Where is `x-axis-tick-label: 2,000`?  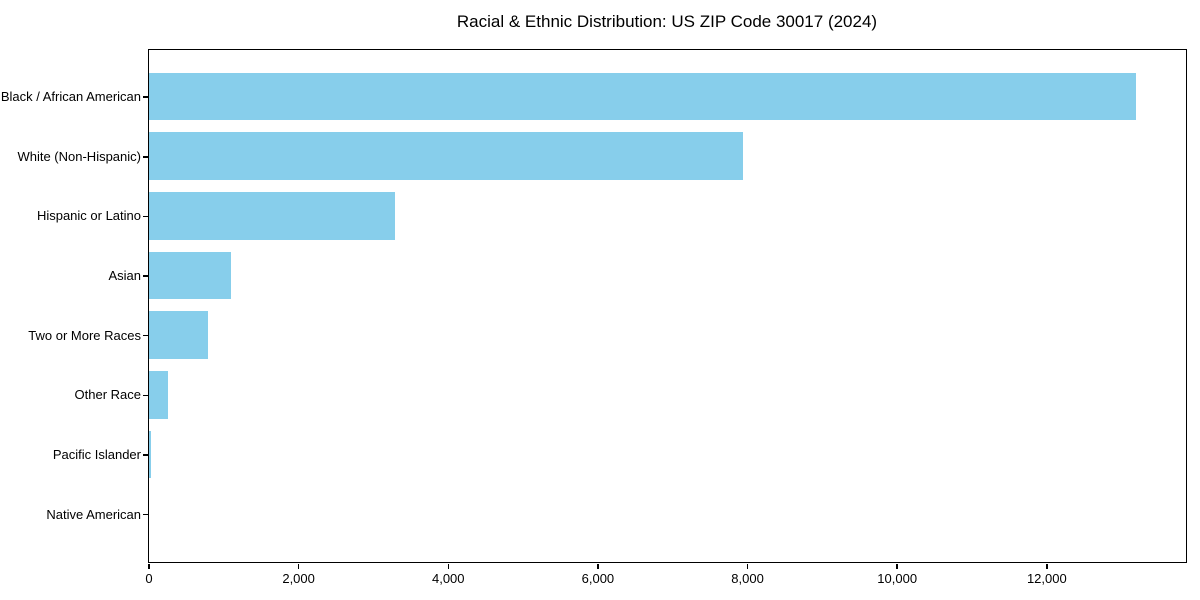 x-axis-tick-label: 2,000 is located at coordinates (298, 578).